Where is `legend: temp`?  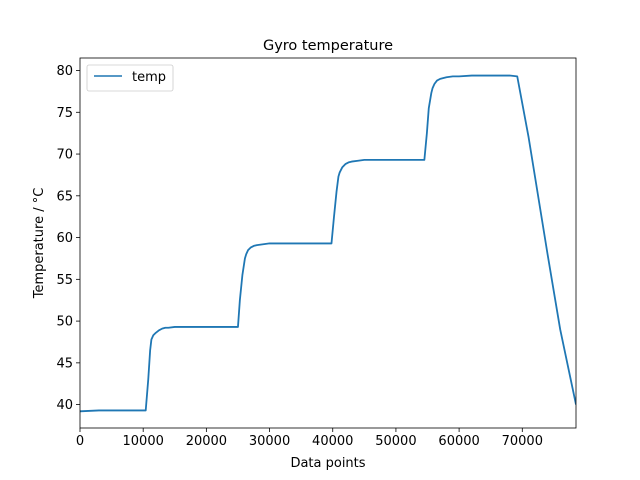 legend: temp is located at coordinates (130, 78).